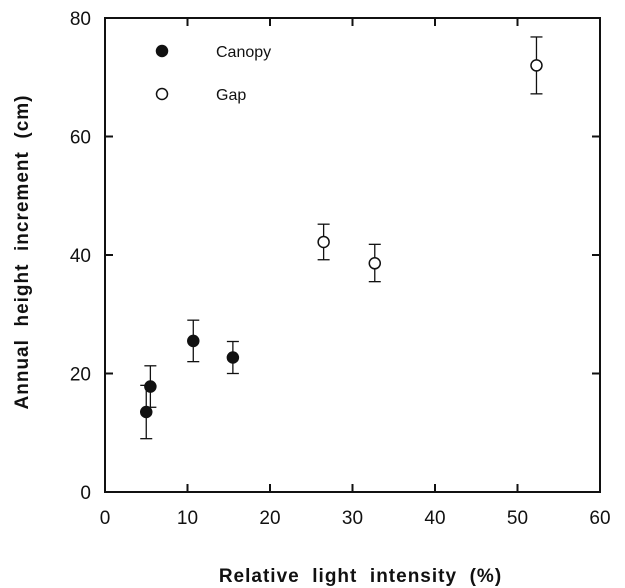  I want to click on y-tick-label: 40, so click(80, 256).